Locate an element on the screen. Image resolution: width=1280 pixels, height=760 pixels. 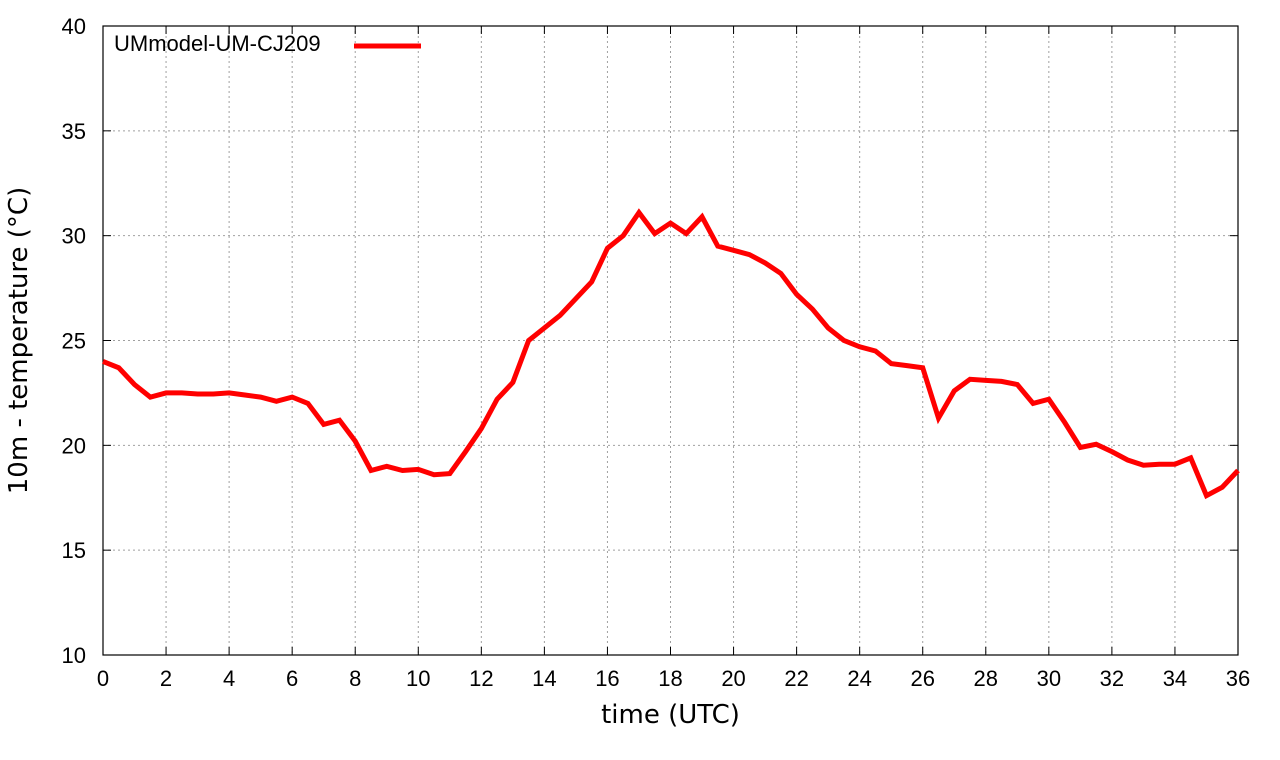
y-tick-label: 35 is located at coordinates (74, 131).